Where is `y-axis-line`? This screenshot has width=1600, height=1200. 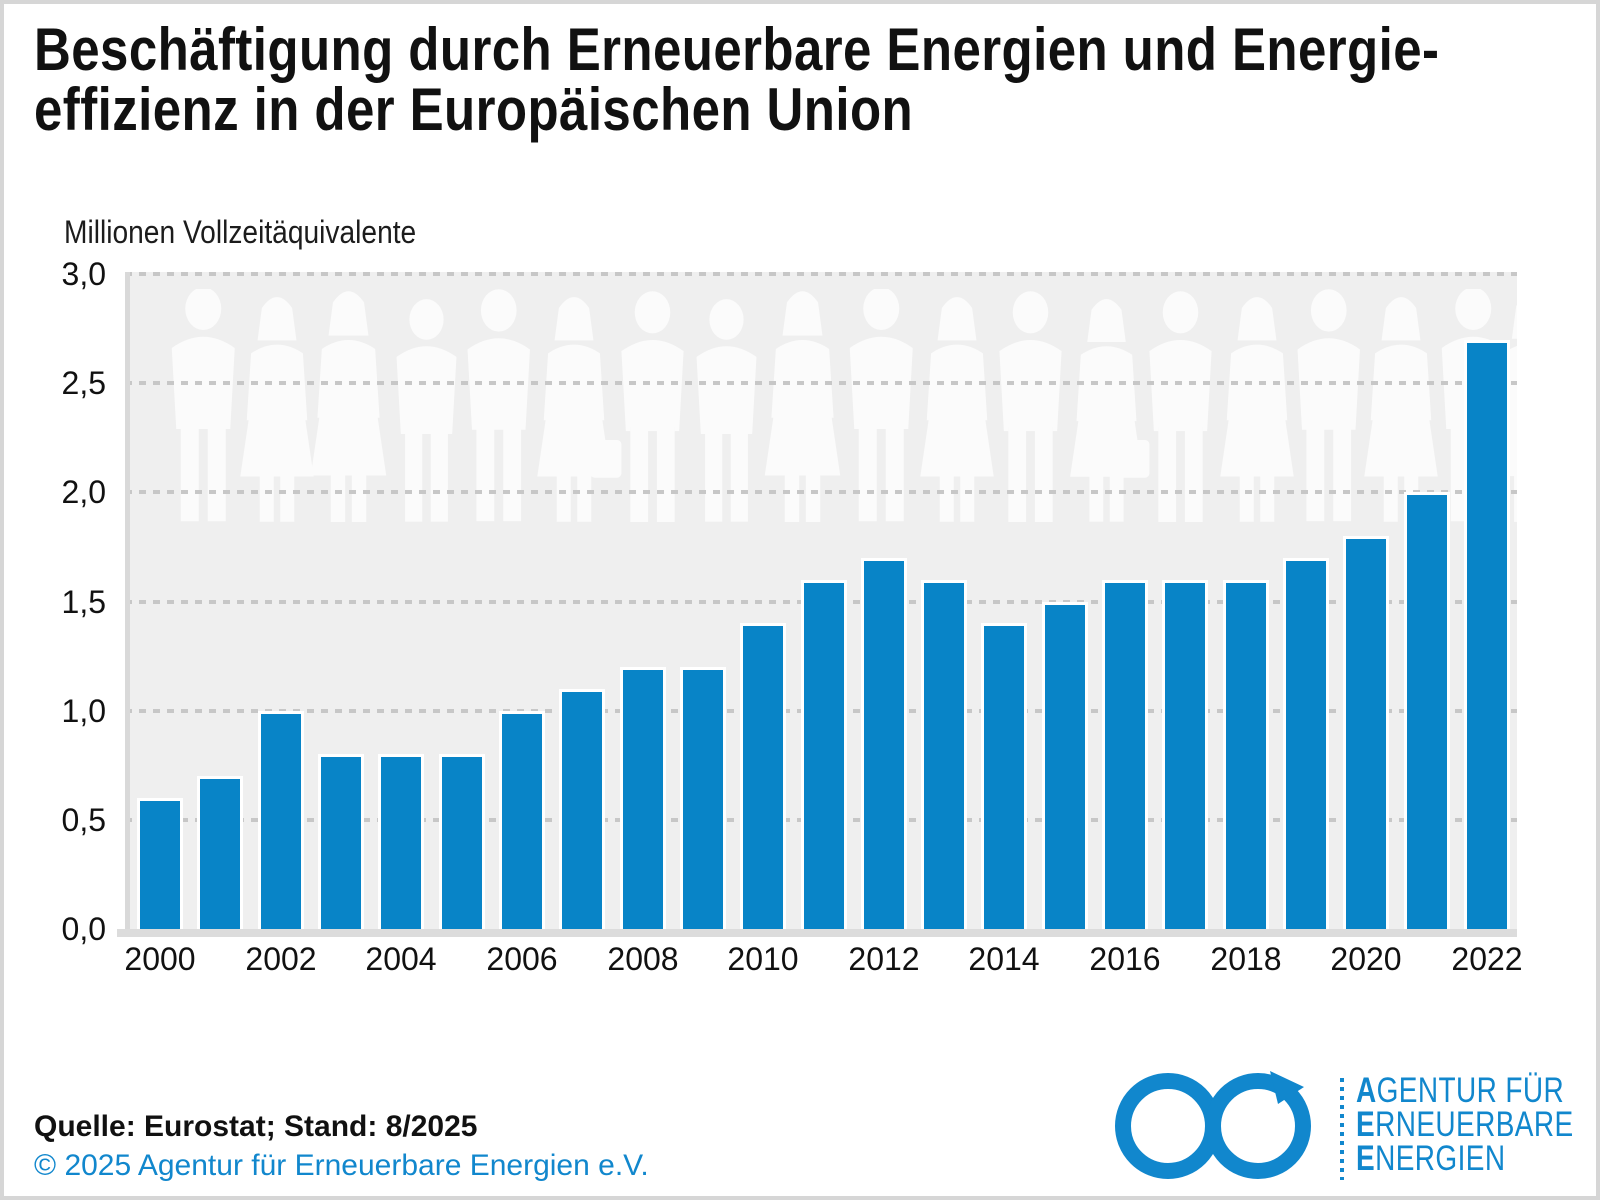 y-axis-line is located at coordinates (127, 600).